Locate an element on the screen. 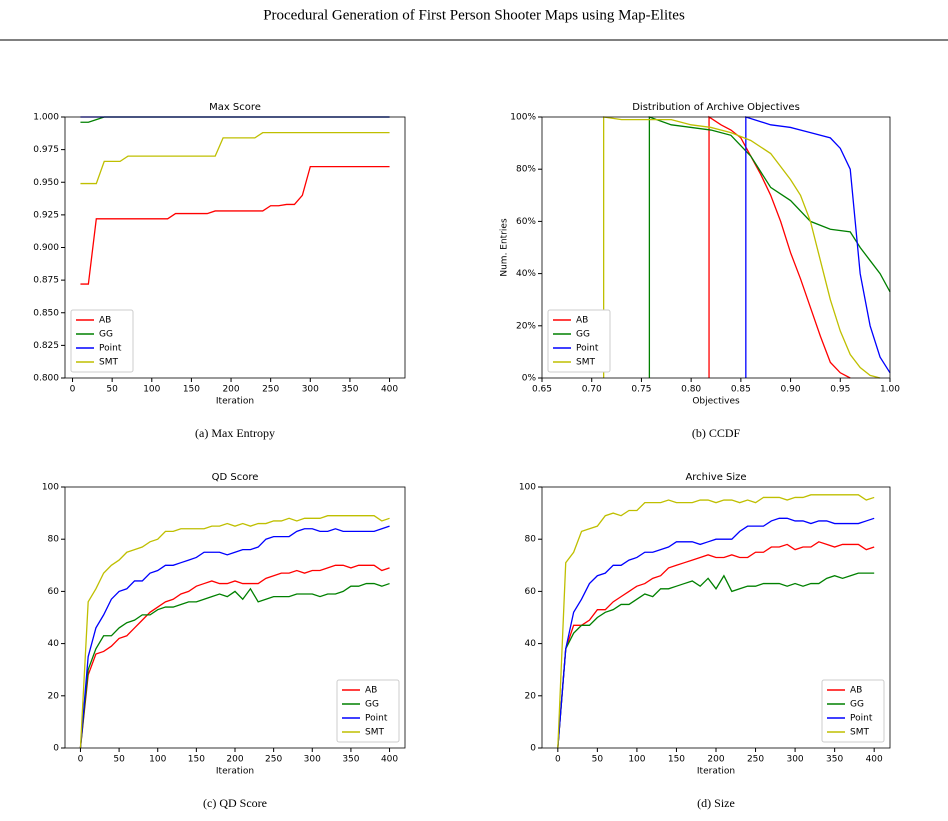  x-tick-label: 0.90 is located at coordinates (791, 390).